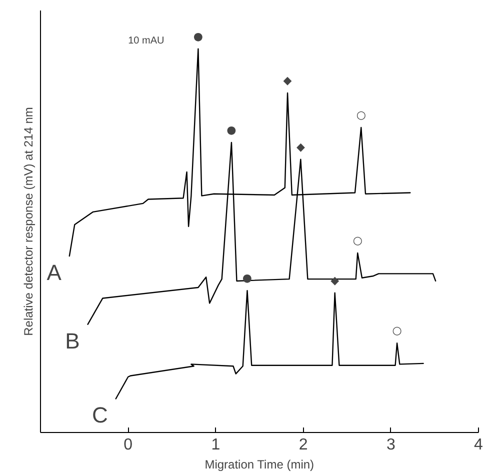 The width and height of the screenshot is (490, 474). Describe the element at coordinates (100, 415) in the screenshot. I see `series-label: C` at that location.